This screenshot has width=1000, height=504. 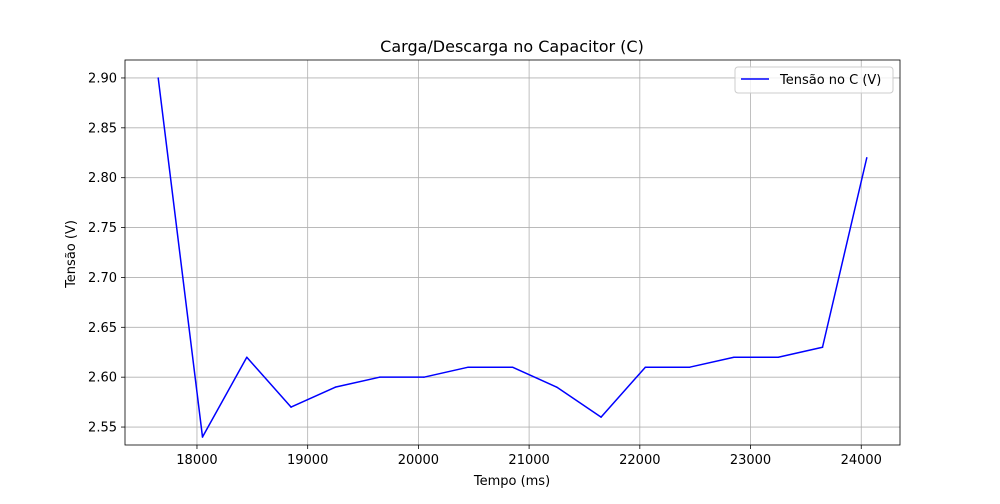 I want to click on y-axis-ticks: 2.55 2.60 2.65 2.70 2.75 2.80 2.85 2.90, so click(x=106, y=253).